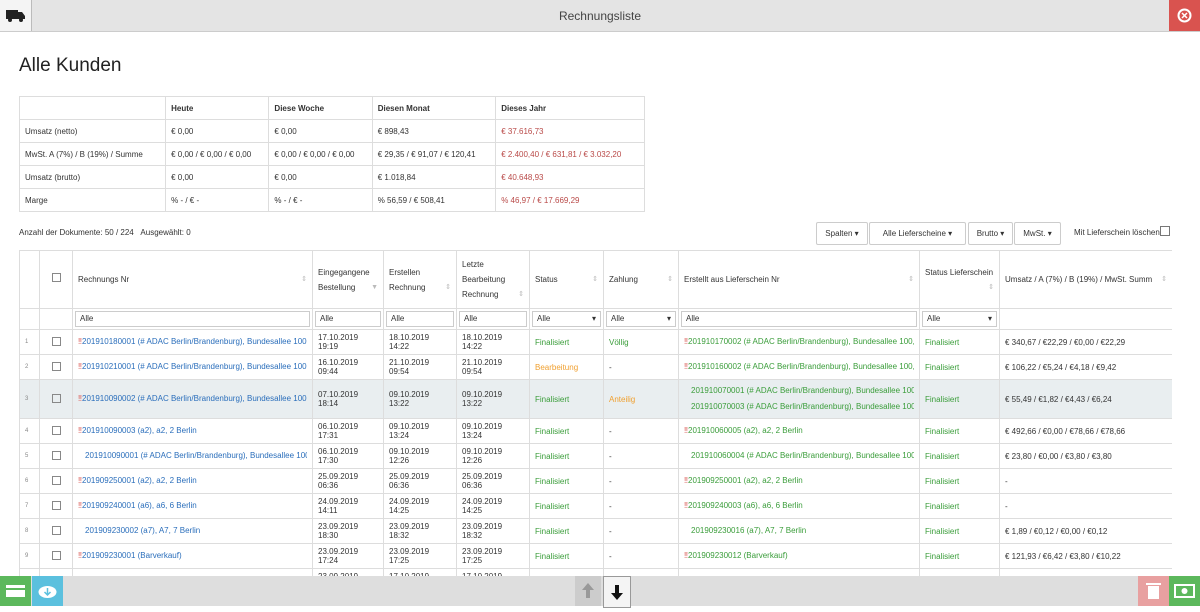  Describe the element at coordinates (570, 131) in the screenshot. I see `summary-cell: € 37.616,73` at that location.